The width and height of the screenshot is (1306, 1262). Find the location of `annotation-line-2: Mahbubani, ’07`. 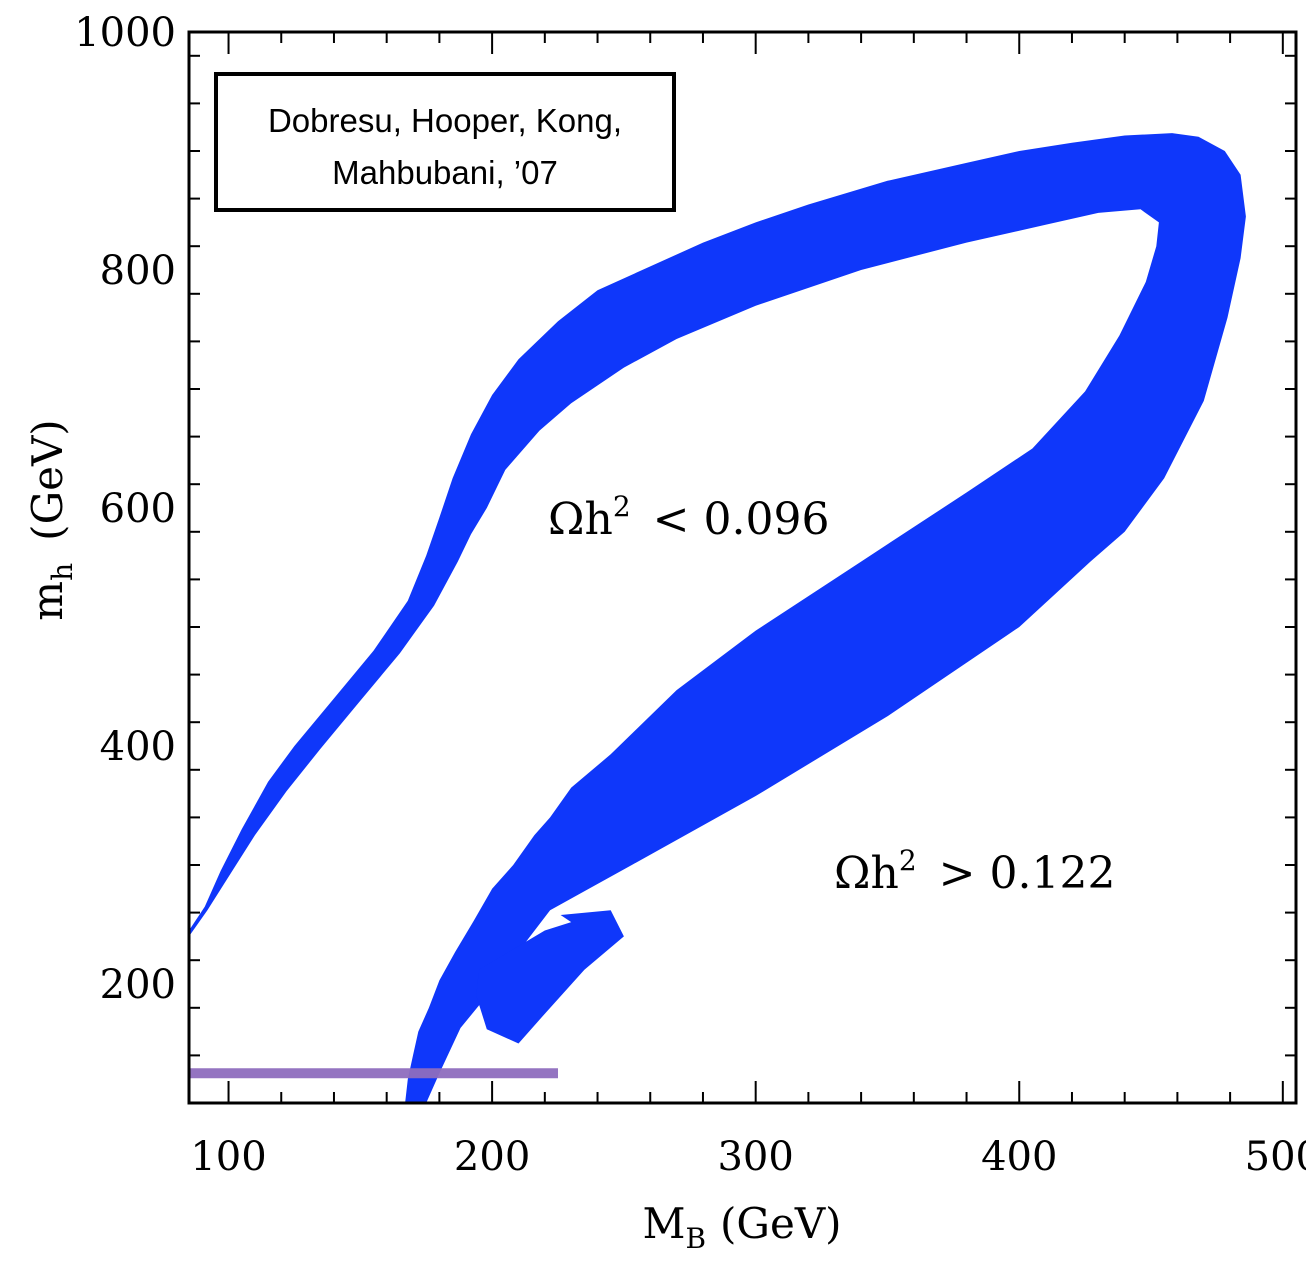

annotation-line-2: Mahbubani, ’07 is located at coordinates (445, 172).